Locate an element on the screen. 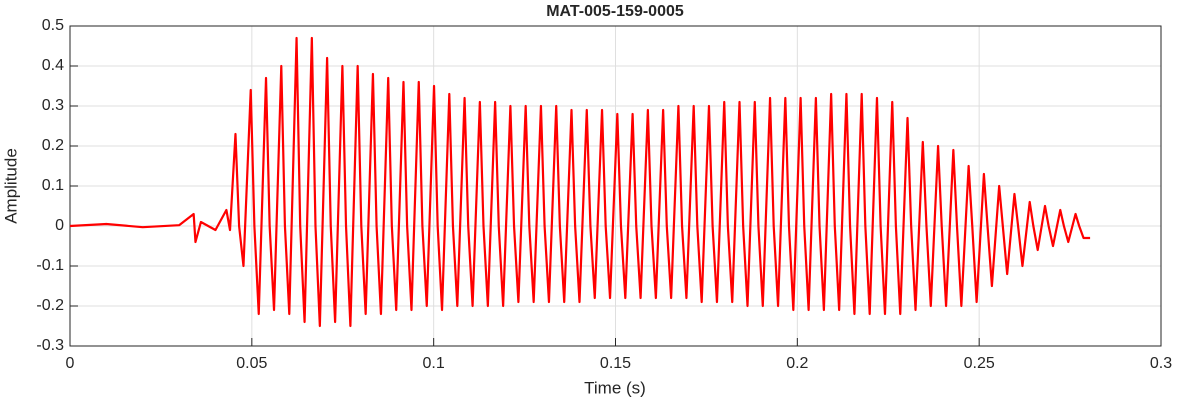  y-tick-label: 0.1 is located at coordinates (53, 185).